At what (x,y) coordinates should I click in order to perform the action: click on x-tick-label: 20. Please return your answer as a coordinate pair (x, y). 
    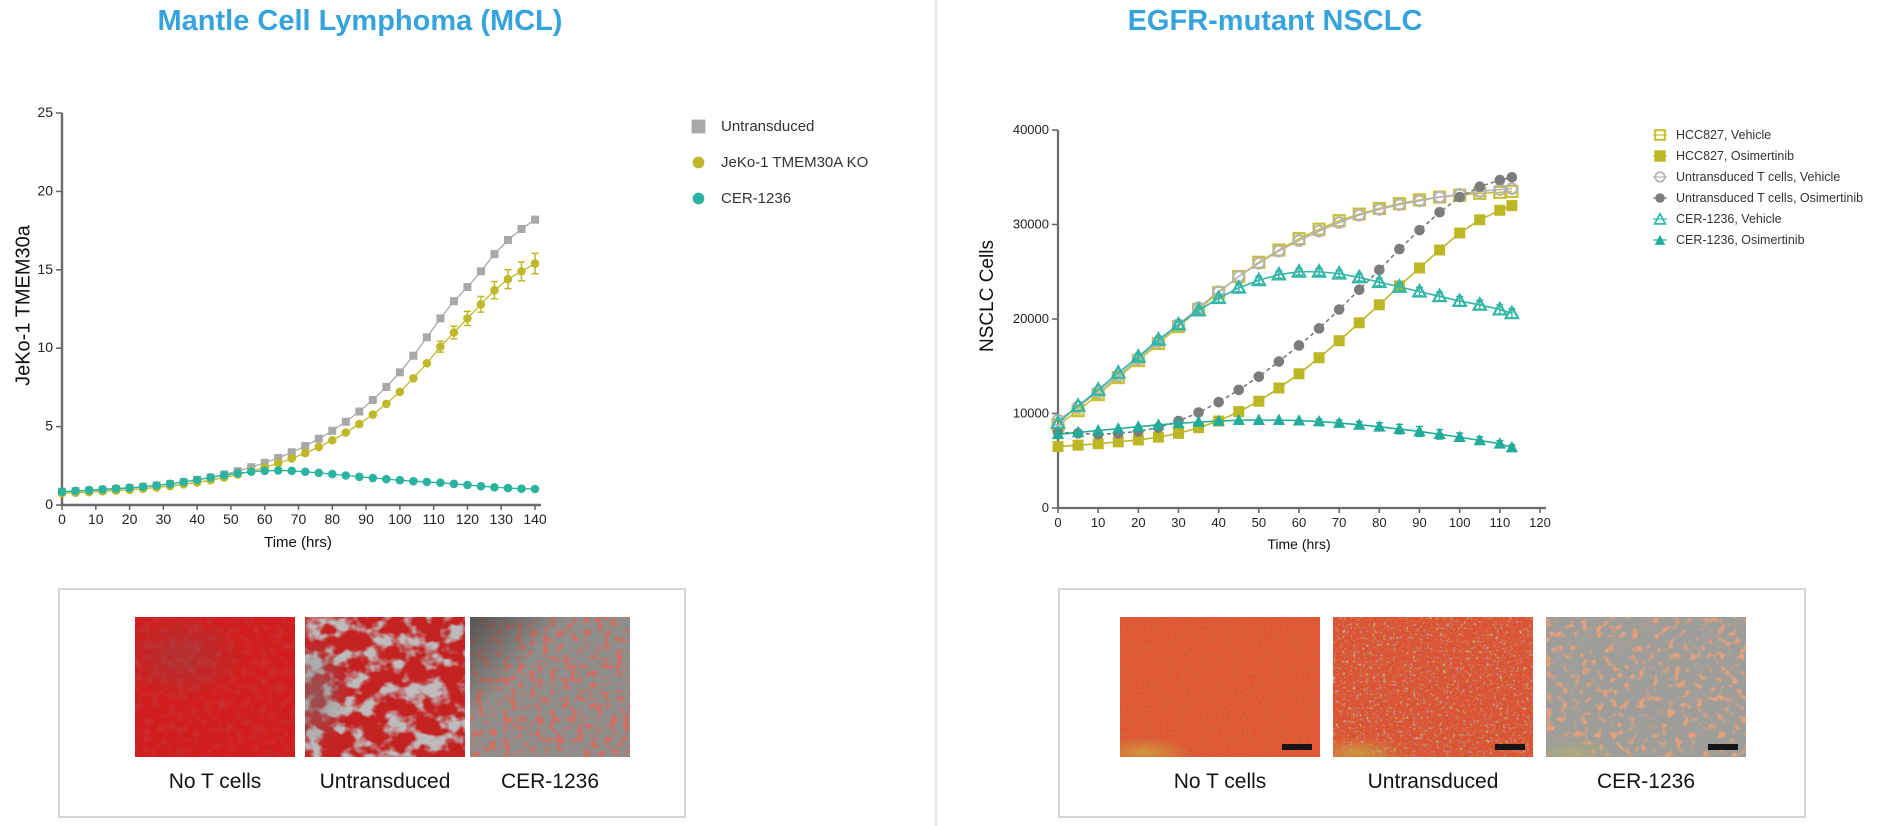
    Looking at the image, I should click on (1138, 522).